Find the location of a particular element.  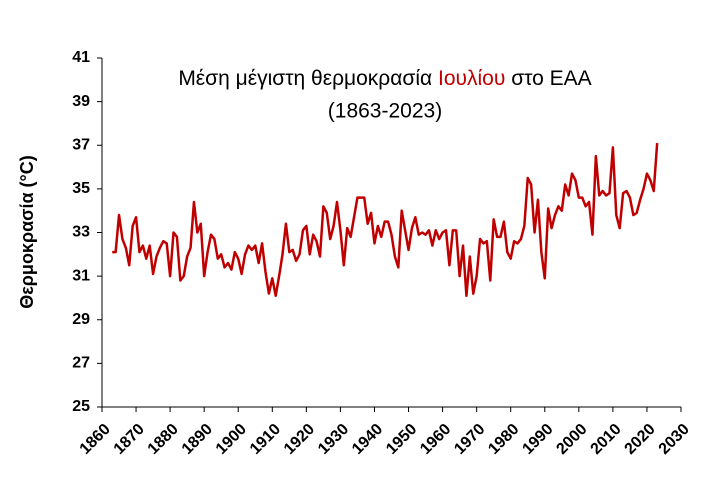

y-tick-label: 39 is located at coordinates (81, 101).